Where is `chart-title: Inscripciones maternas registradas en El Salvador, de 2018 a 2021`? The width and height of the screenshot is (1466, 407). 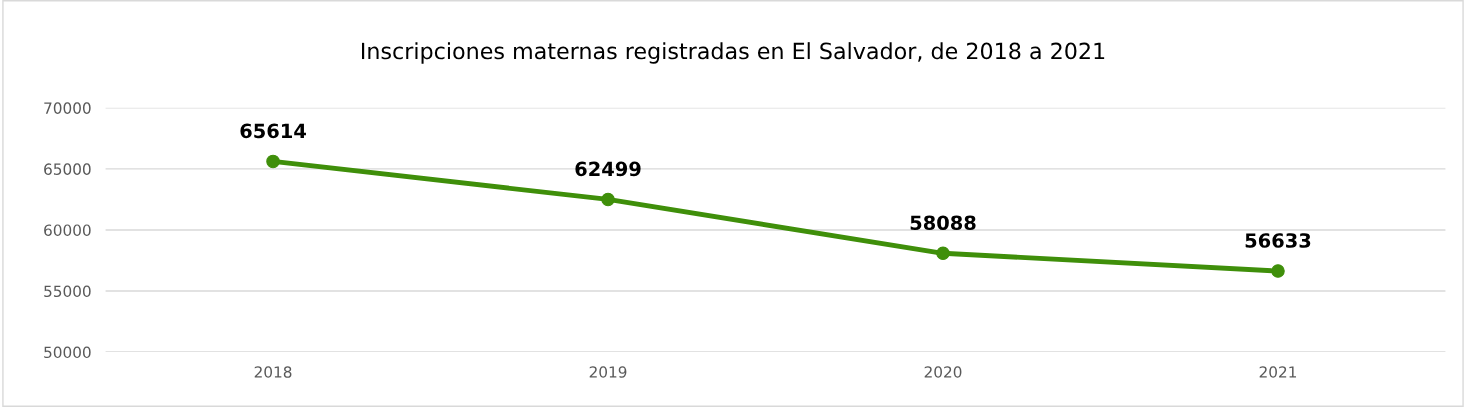
chart-title: Inscripciones maternas registradas en El Salvador, de 2018 a 2021 is located at coordinates (733, 53).